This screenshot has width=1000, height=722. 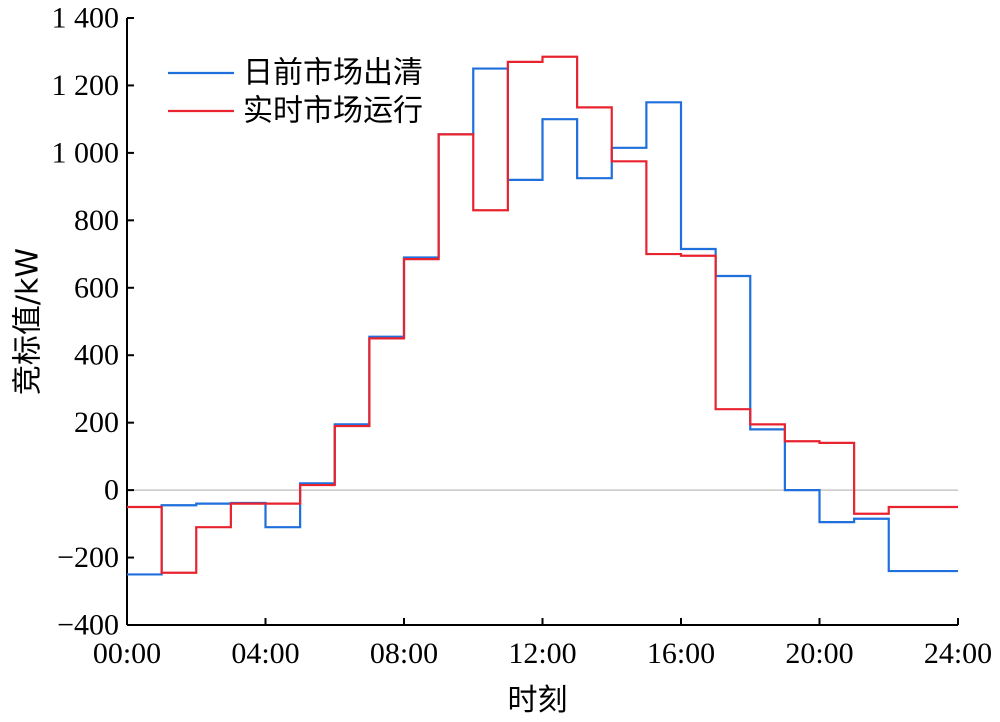 I want to click on y-tick-label: 1 400, so click(x=86, y=18).